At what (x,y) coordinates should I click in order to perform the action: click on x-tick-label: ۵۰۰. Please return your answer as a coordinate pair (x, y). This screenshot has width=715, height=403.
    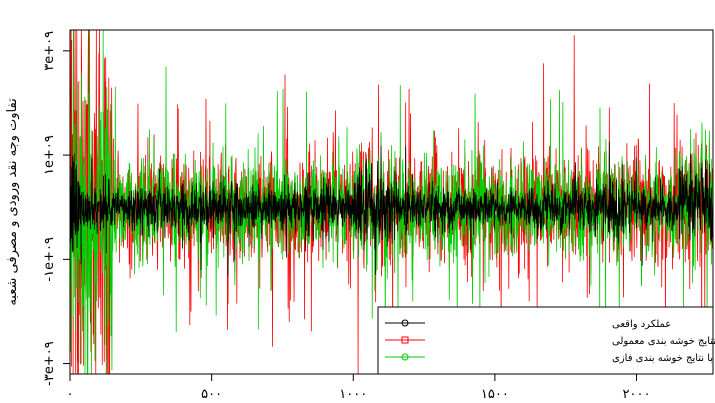
    Looking at the image, I should click on (211, 394).